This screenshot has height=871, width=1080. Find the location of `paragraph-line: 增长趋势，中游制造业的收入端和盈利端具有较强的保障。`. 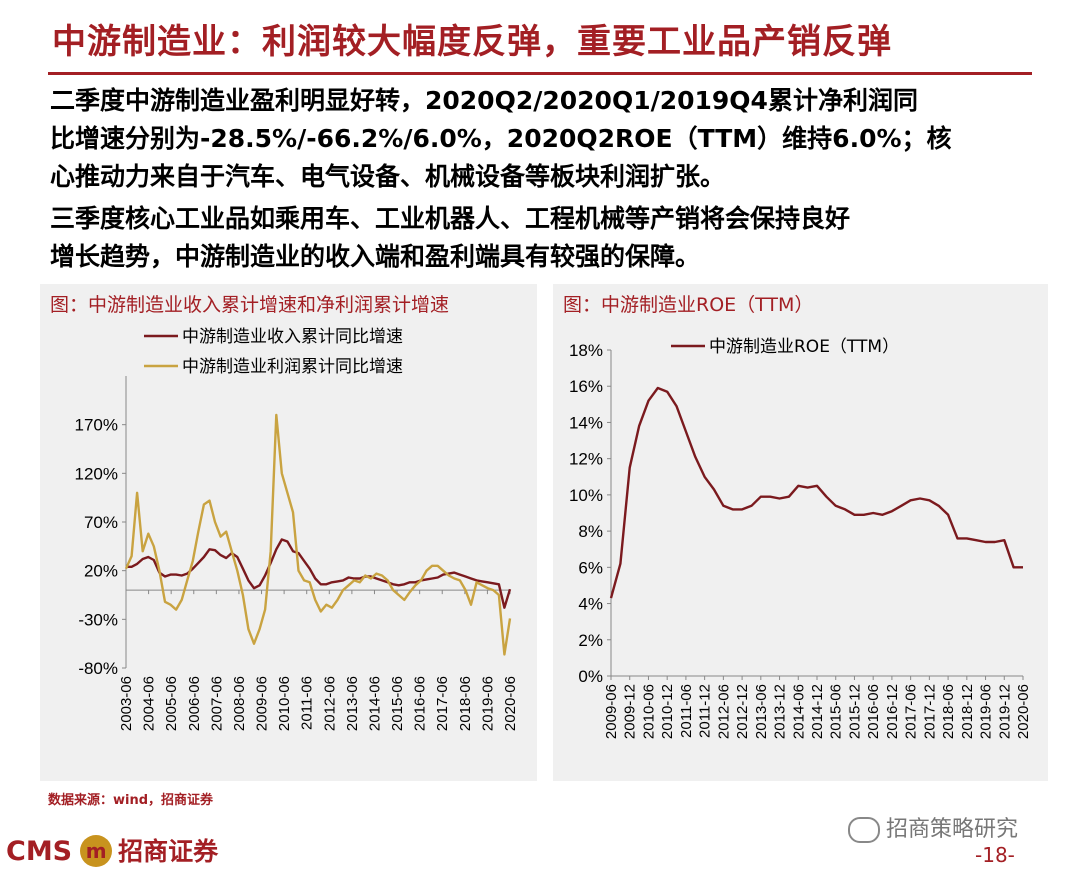

paragraph-line: 增长趋势，中游制造业的收入端和盈利端具有较强的保障。 is located at coordinates (375, 256).